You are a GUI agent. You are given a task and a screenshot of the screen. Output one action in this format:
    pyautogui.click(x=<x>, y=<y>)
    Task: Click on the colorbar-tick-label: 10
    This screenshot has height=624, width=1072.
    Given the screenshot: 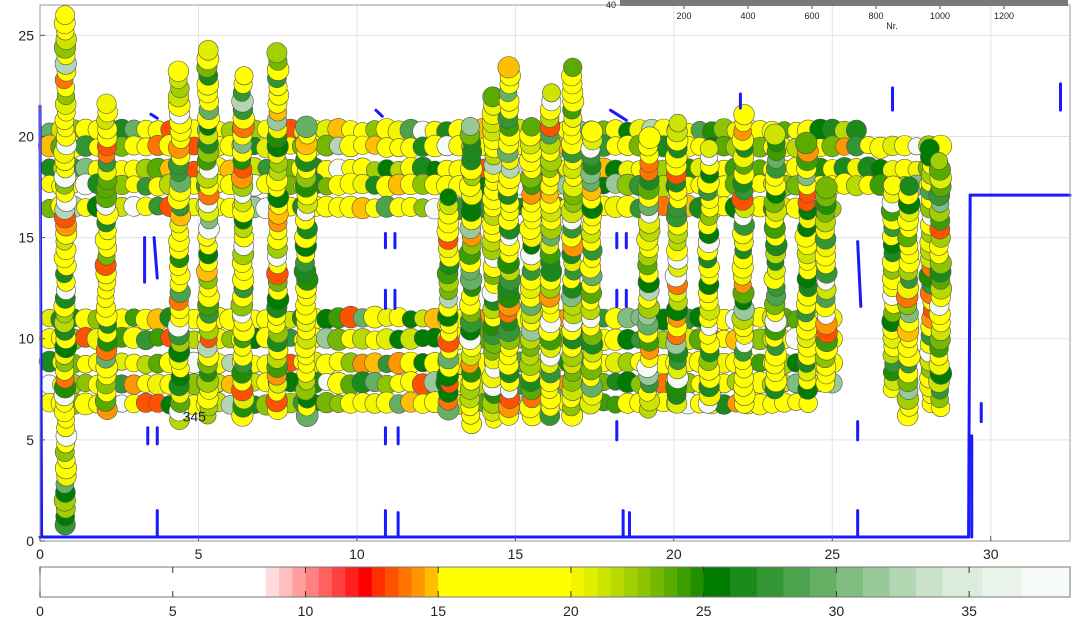 What is the action you would take?
    pyautogui.click(x=306, y=611)
    